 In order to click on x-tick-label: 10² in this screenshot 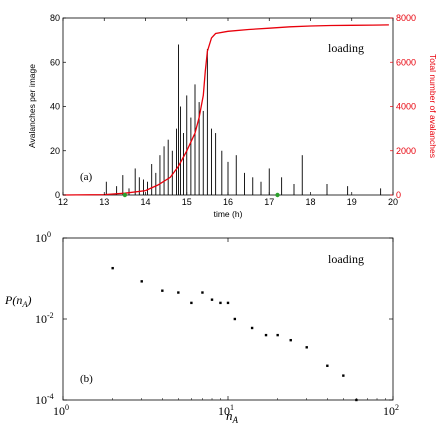, I will do `click(391, 410)`.